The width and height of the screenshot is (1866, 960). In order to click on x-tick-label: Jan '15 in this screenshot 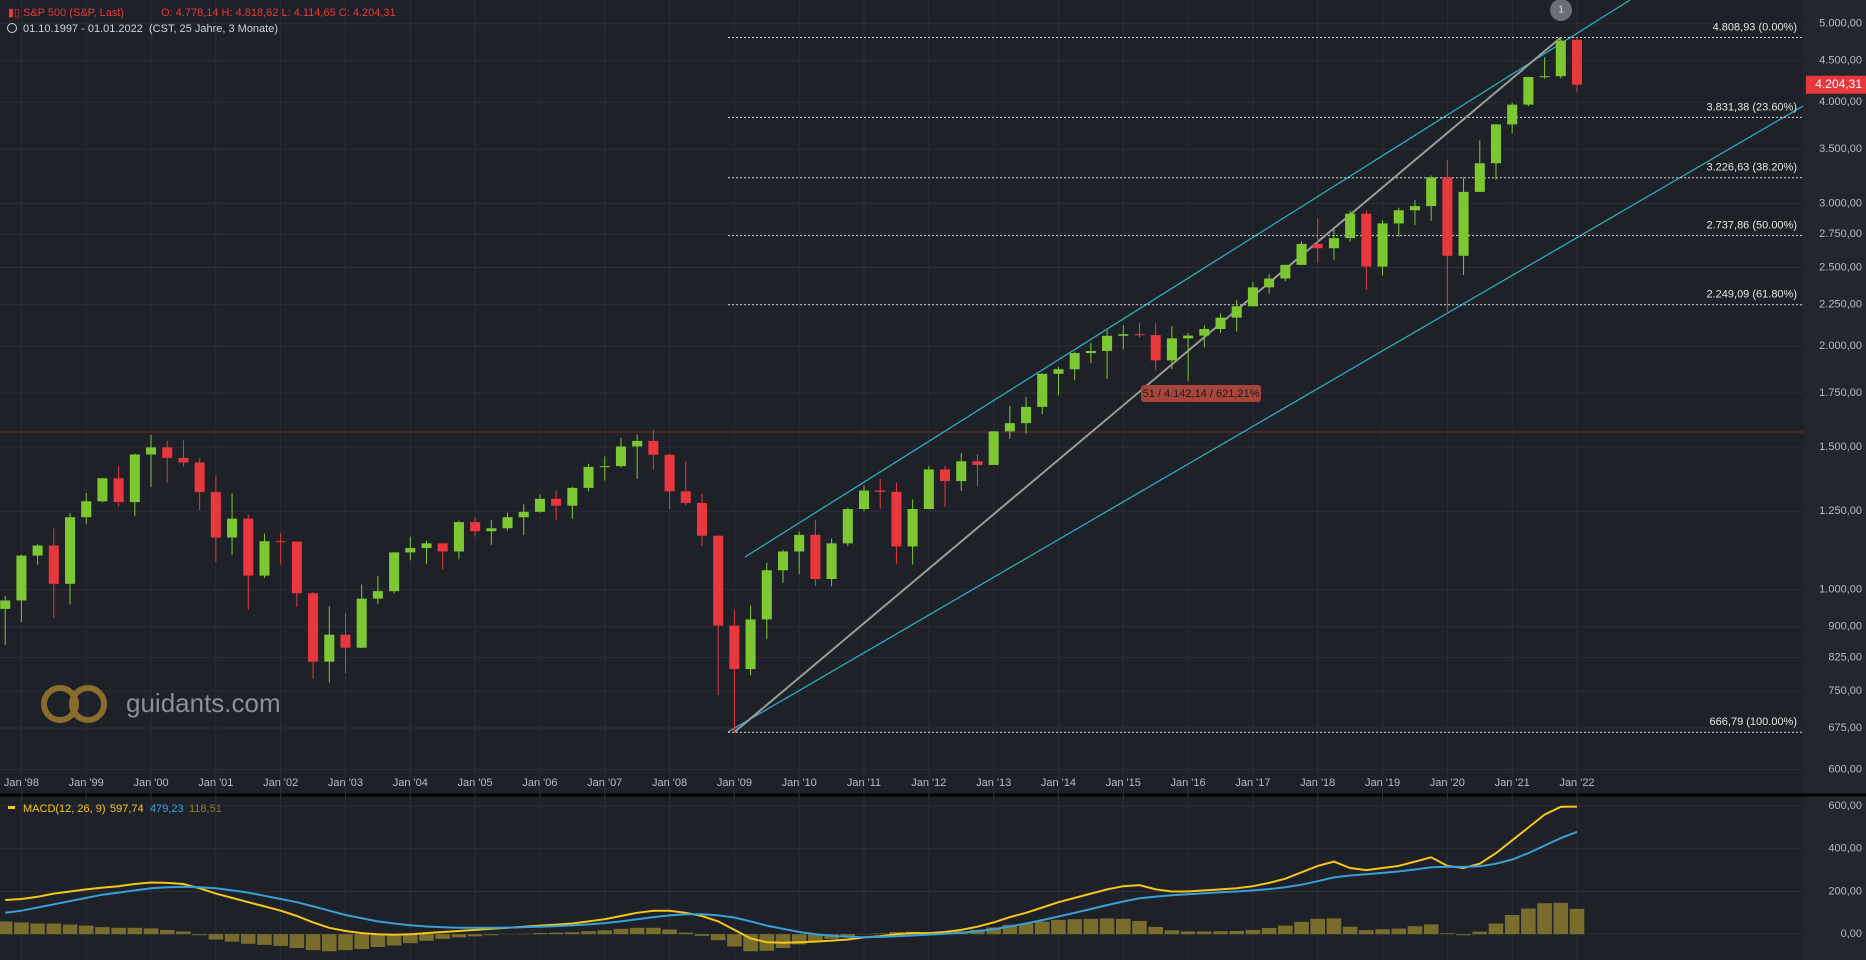, I will do `click(1123, 783)`.